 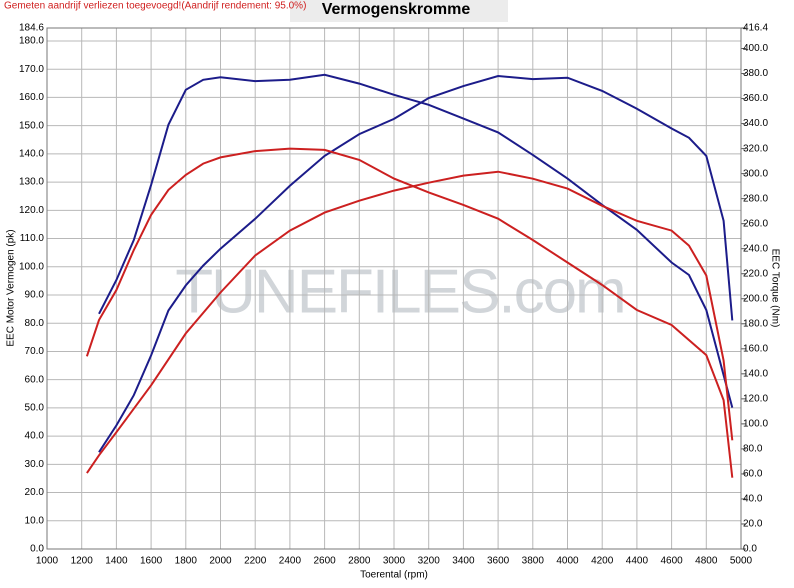 I want to click on x-tick-label: 3400, so click(x=463, y=561).